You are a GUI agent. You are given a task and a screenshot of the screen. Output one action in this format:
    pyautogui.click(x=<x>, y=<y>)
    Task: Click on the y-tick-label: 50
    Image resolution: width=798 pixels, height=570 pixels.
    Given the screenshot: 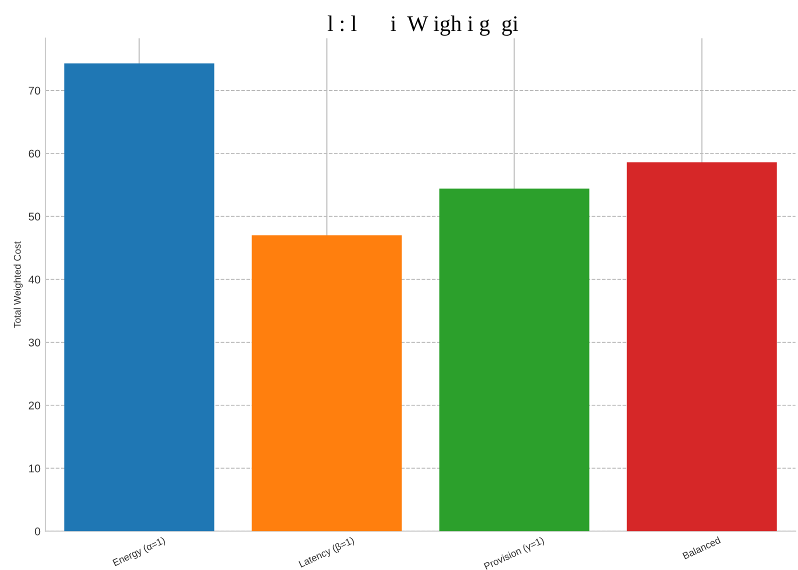 What is the action you would take?
    pyautogui.click(x=34, y=216)
    